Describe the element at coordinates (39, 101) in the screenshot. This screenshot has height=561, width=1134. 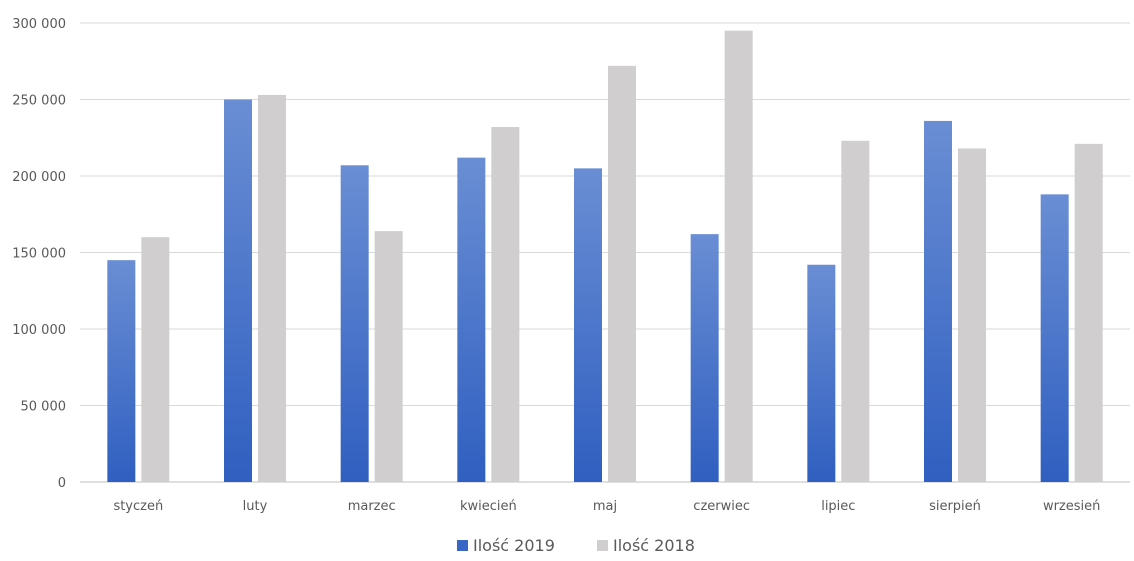
I see `y-tick-label: 250 000` at that location.